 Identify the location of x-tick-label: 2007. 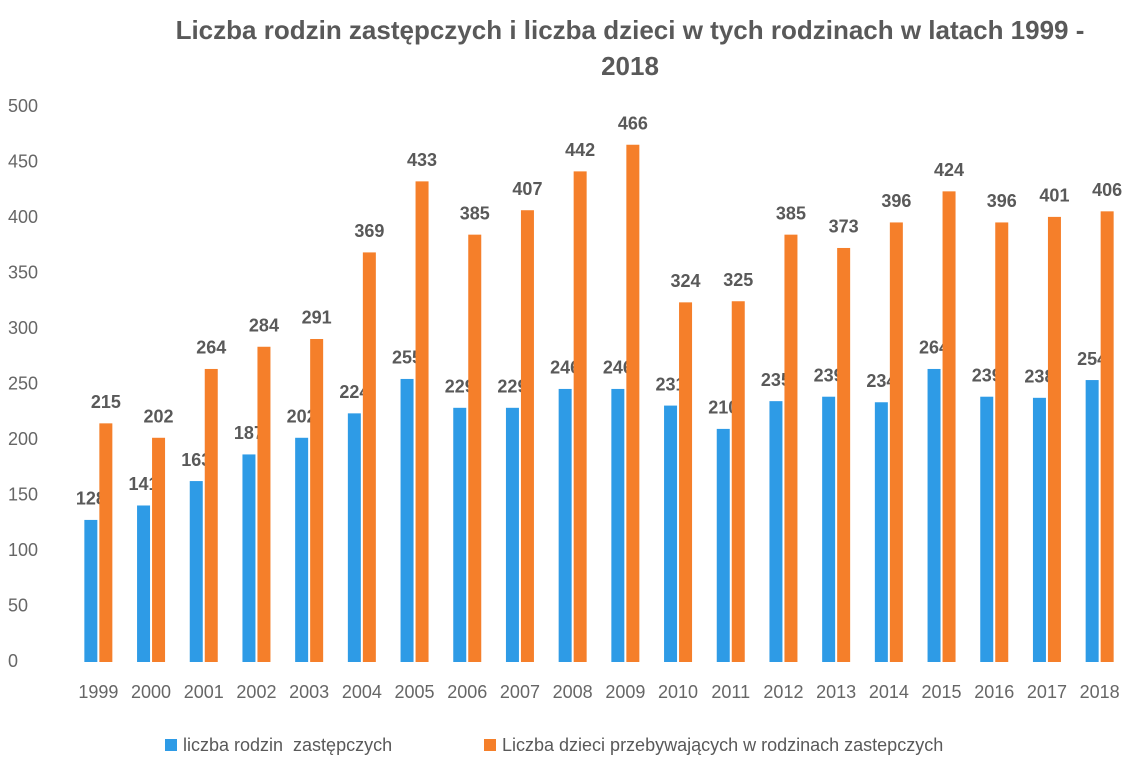
(520, 692).